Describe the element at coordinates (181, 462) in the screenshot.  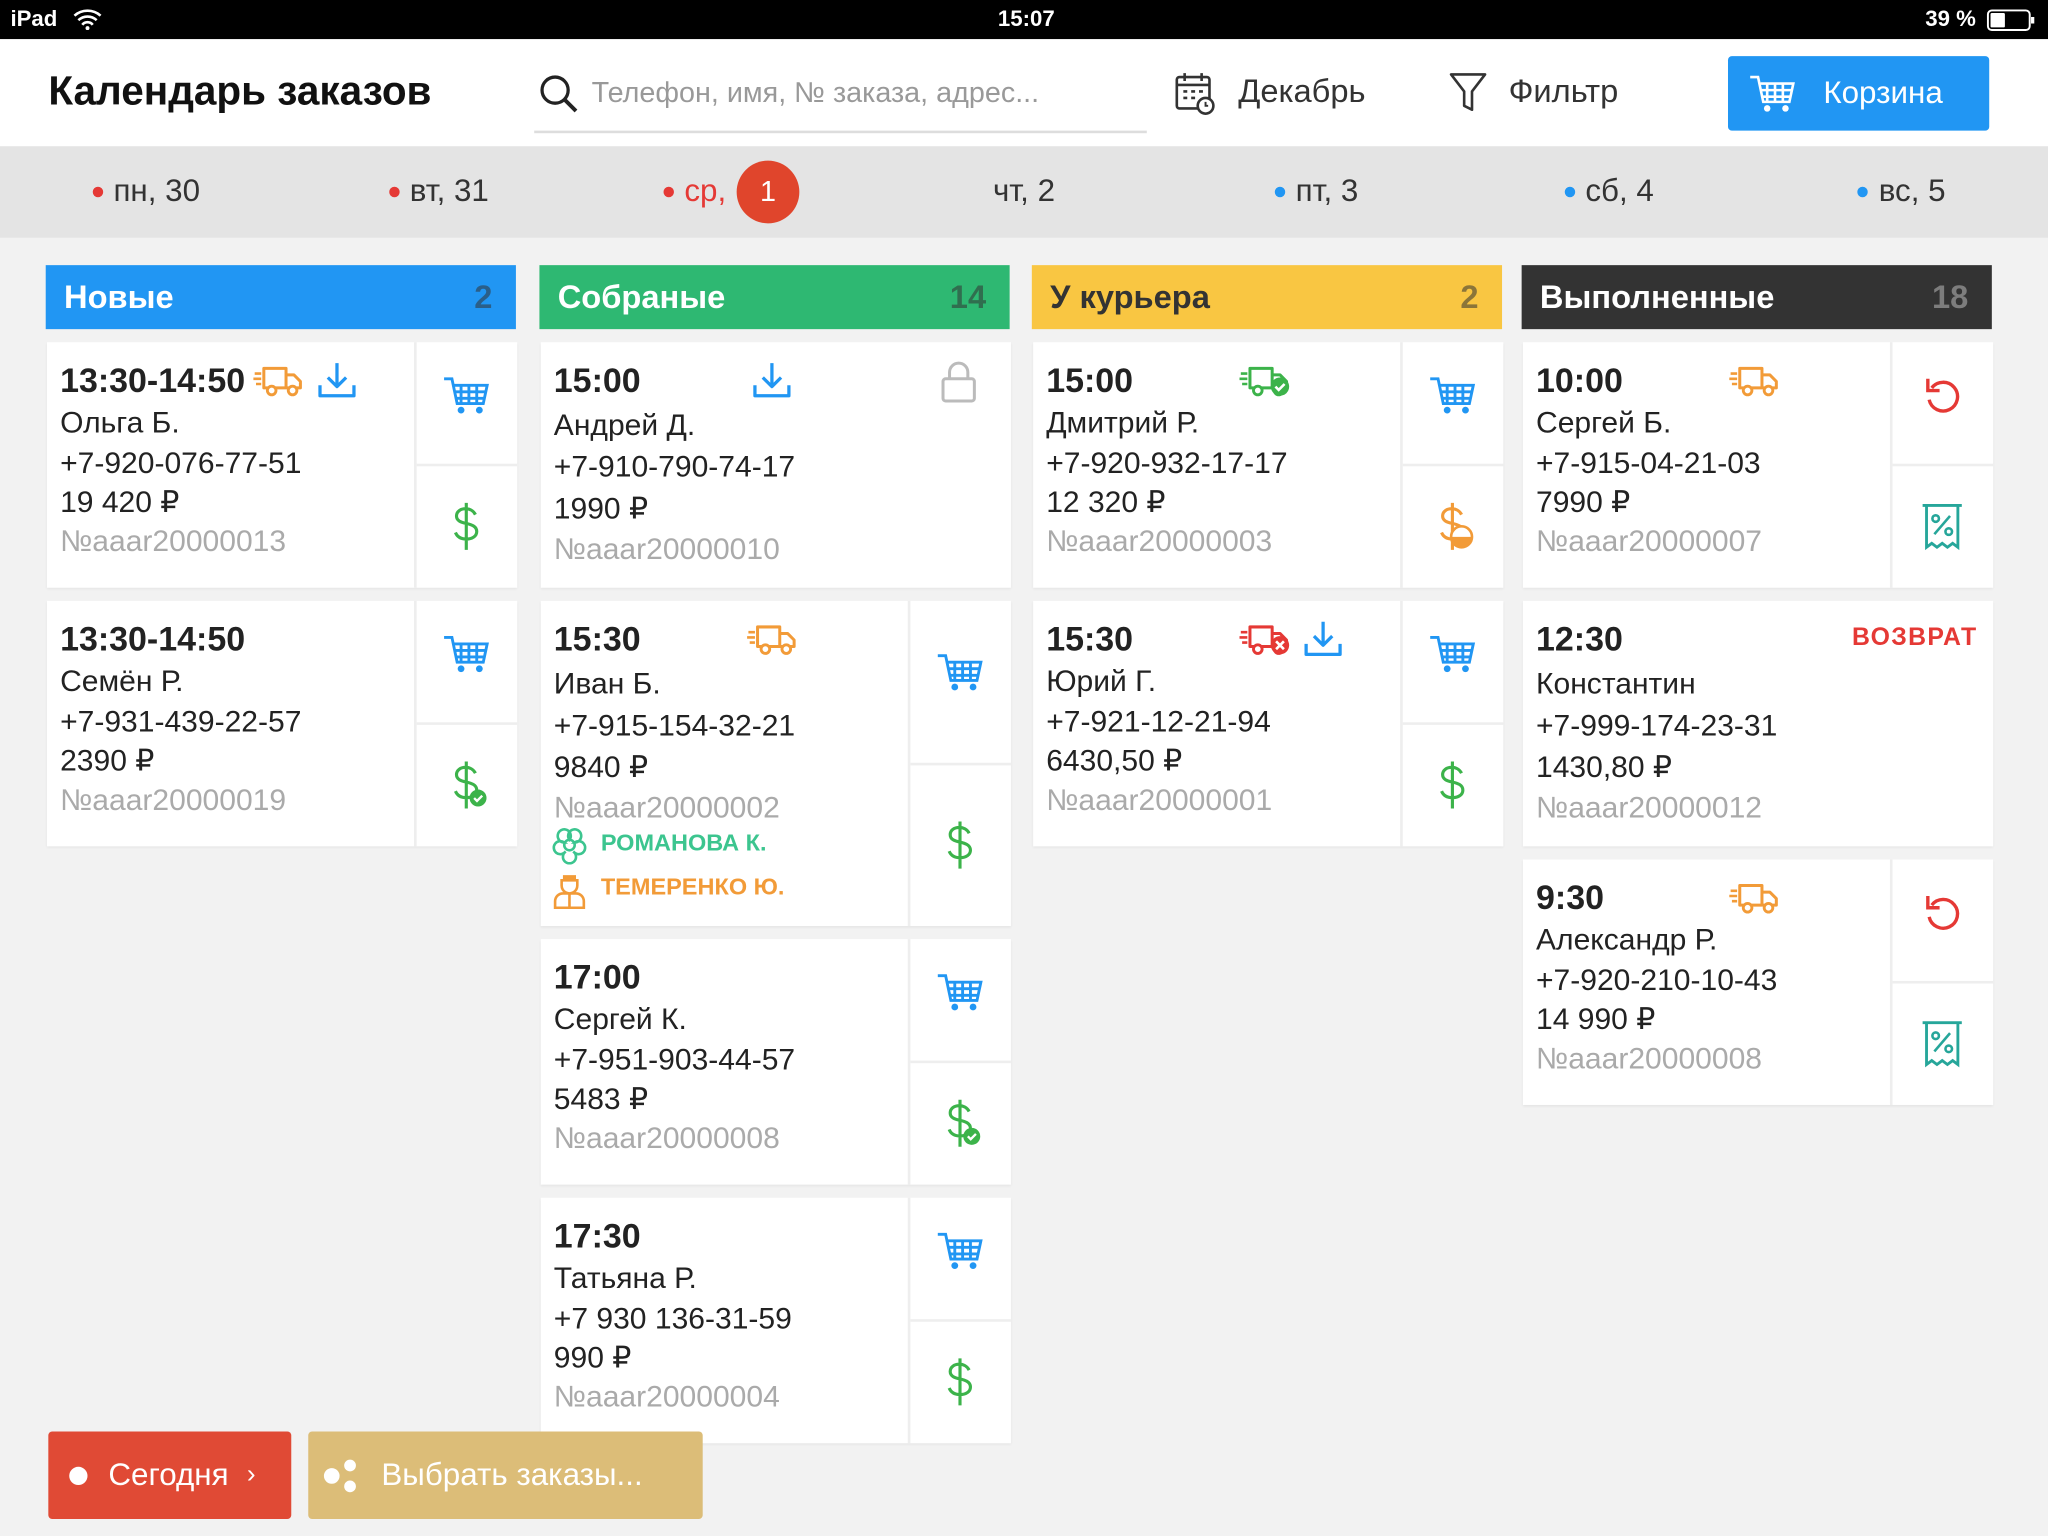
I see `customer-phone: +7-920-076-77-51` at that location.